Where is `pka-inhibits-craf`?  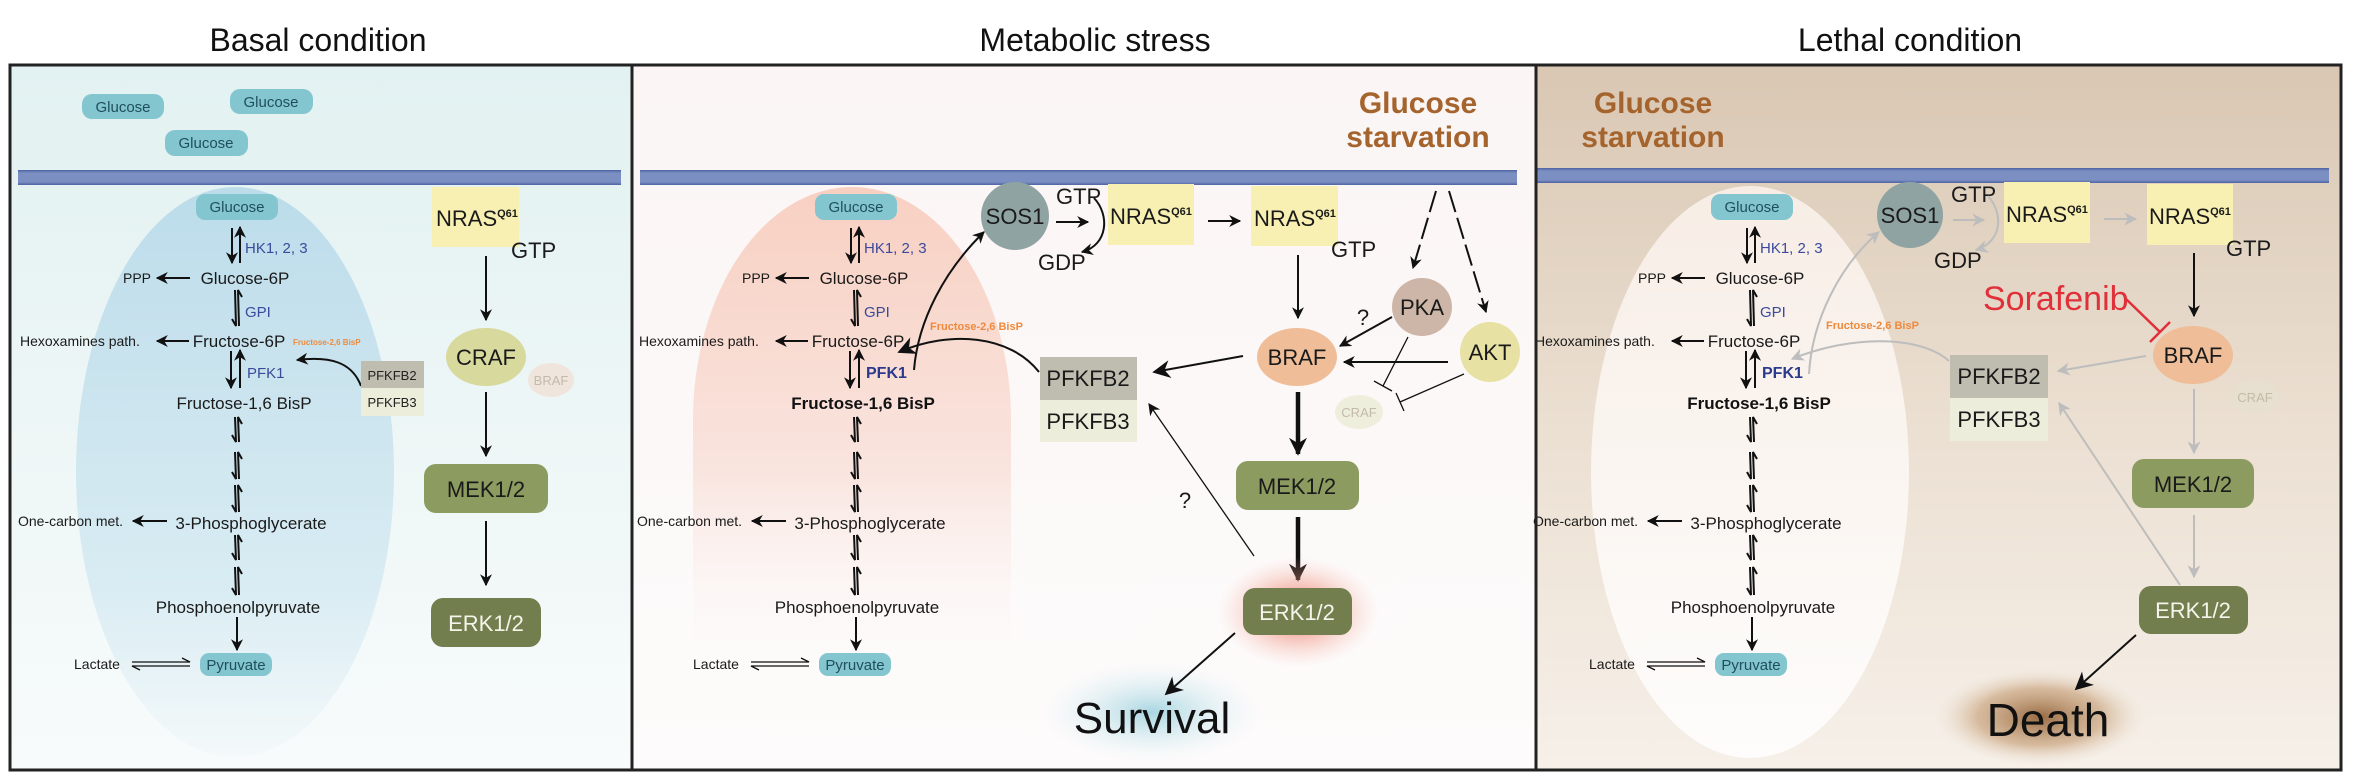
pka-inhibits-craf is located at coordinates (1391, 364).